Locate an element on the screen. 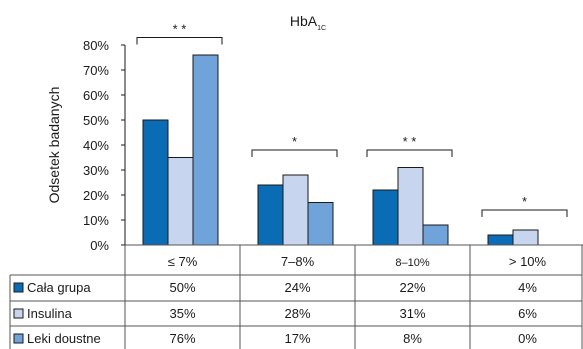  y-axis: 0% 10% 20% 30% 40% 50% 60% 70% 80% is located at coordinates (104, 145).